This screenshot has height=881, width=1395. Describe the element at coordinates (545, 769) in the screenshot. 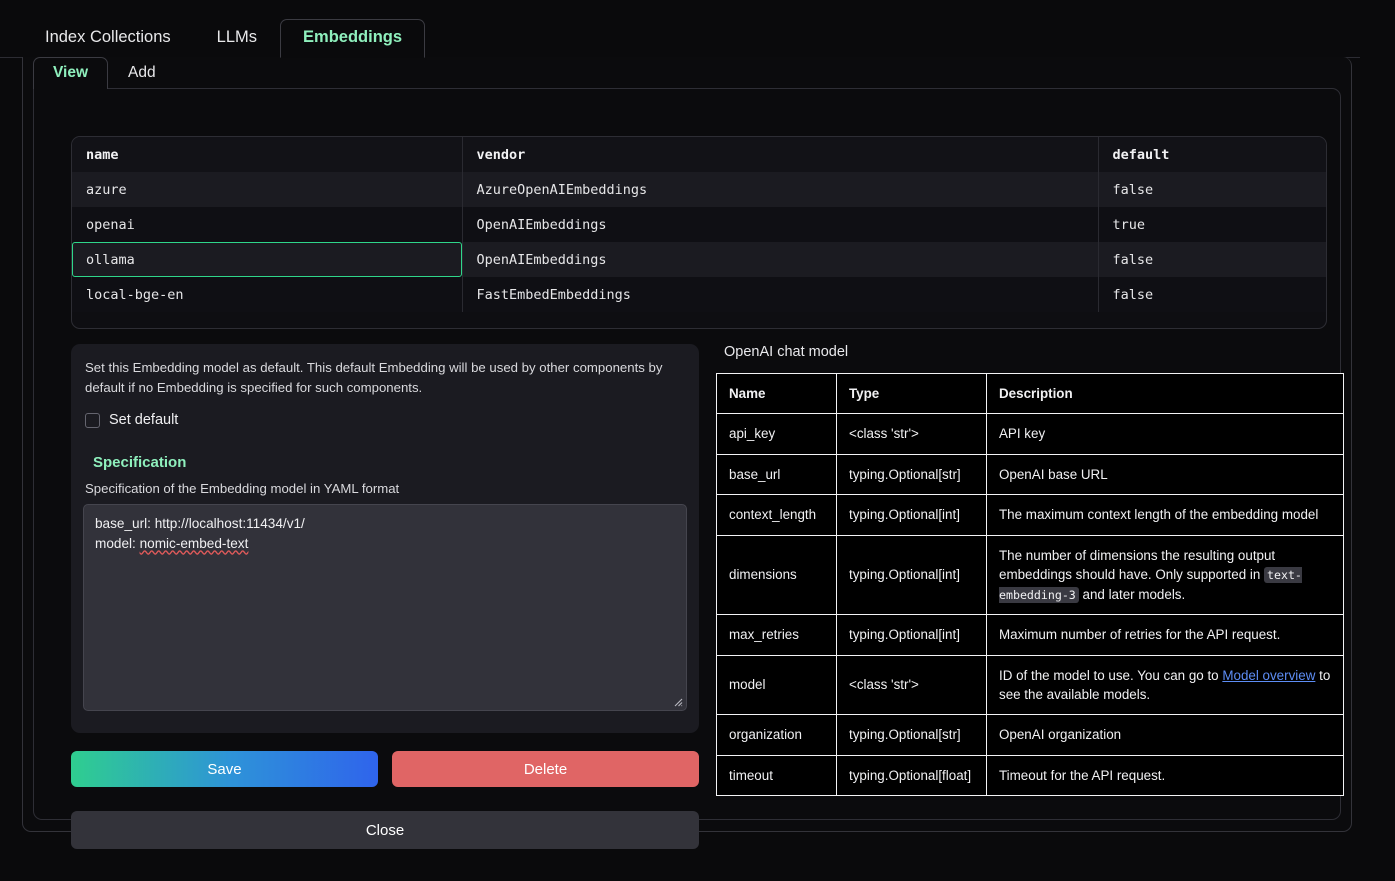

I see `delete-button: Delete` at that location.